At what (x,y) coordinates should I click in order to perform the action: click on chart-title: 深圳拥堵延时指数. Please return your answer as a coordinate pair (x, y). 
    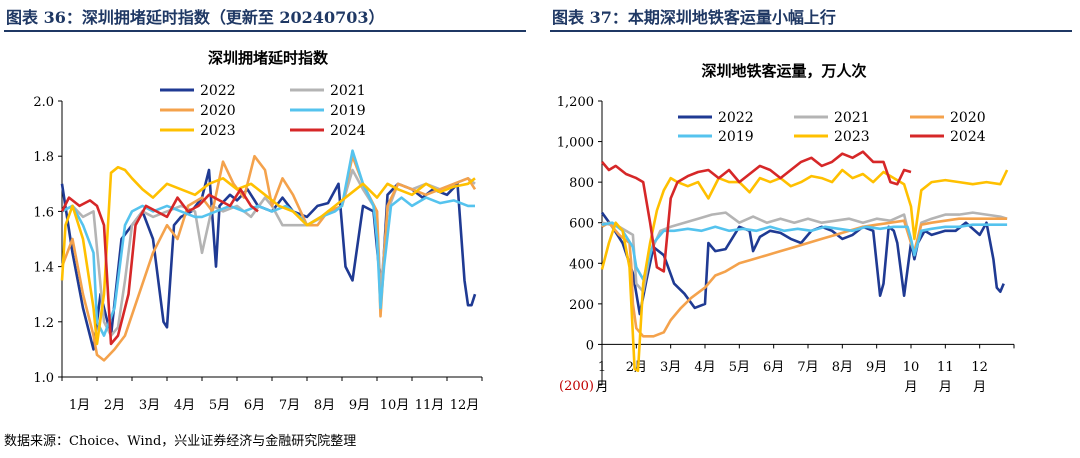
    Looking at the image, I should click on (268, 58).